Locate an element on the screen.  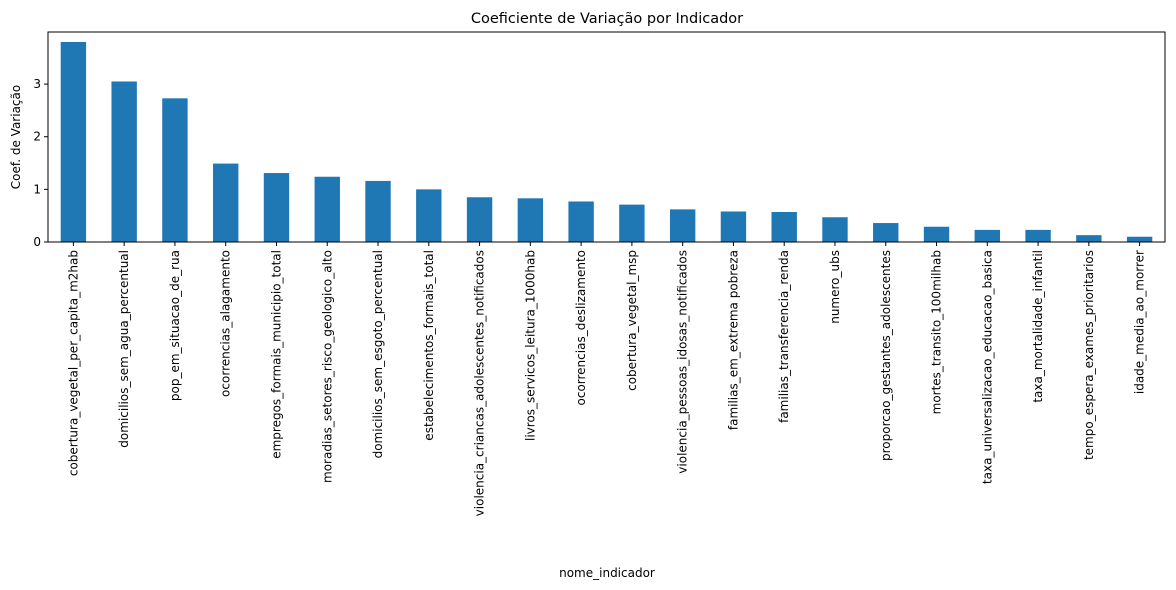
x-tick-label: empregos_formais_municipio_total is located at coordinates (276, 354).